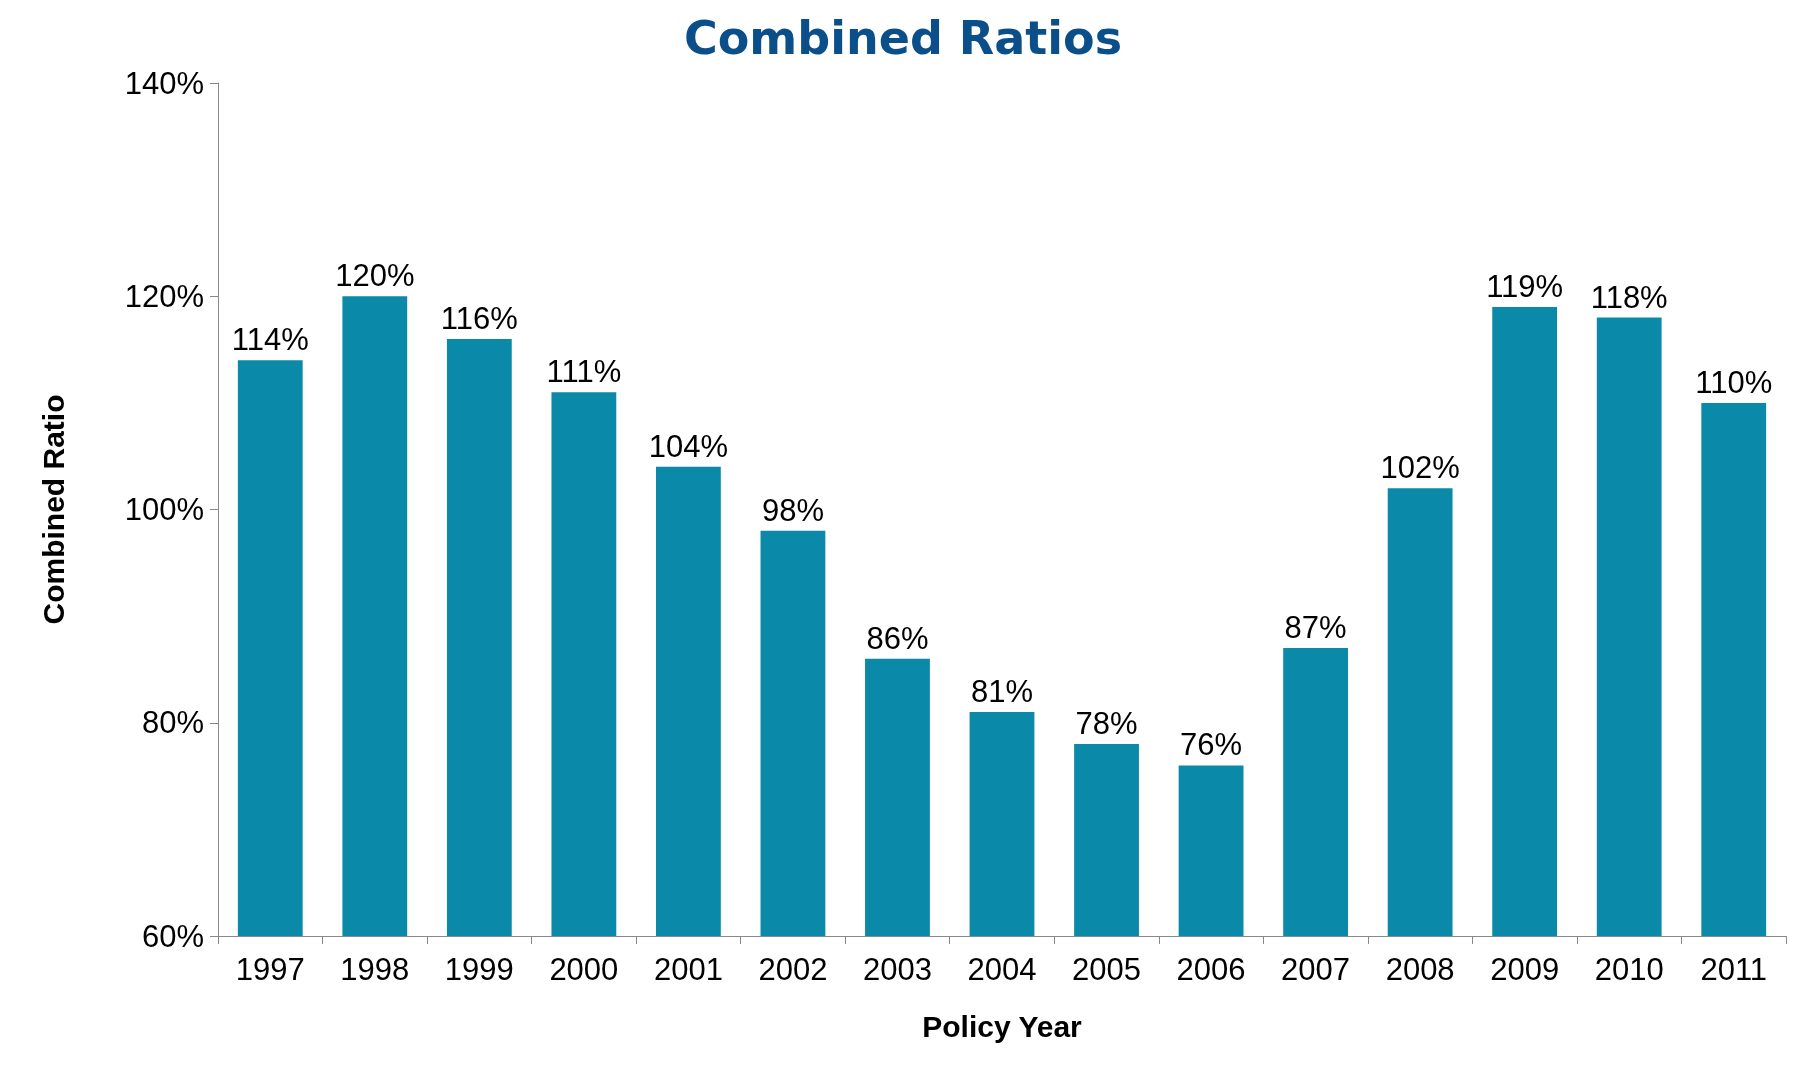 This screenshot has height=1084, width=1806. I want to click on y-tick-label: 80%, so click(172, 723).